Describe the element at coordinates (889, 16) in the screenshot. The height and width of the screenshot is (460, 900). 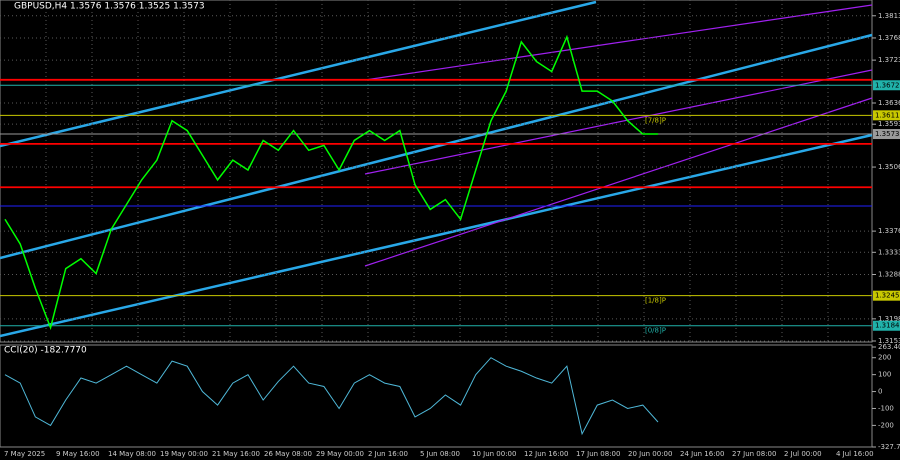
I see `y-tick-label: 1.3813` at that location.